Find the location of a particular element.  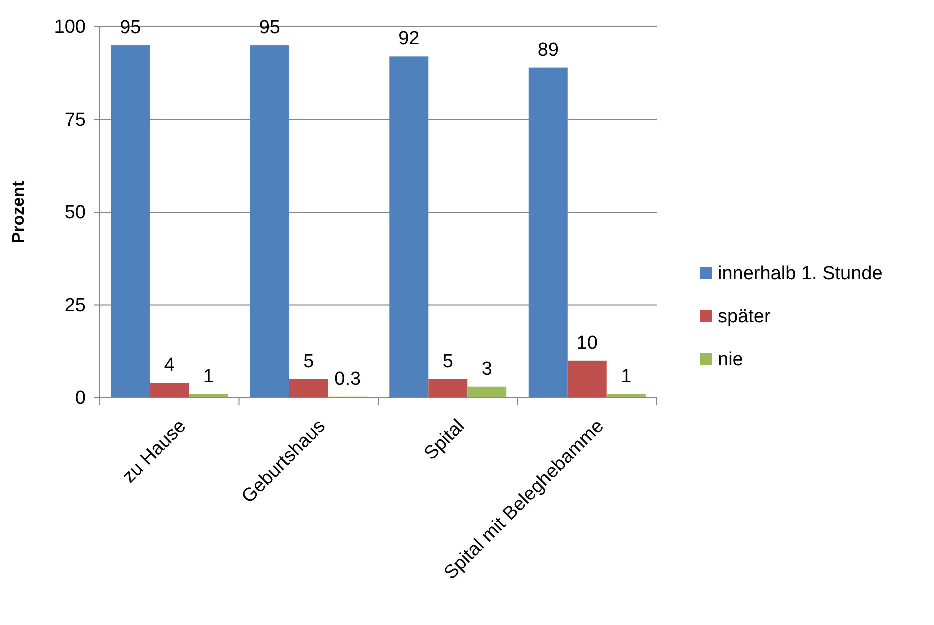

y-tick-label: 0 is located at coordinates (80, 399).